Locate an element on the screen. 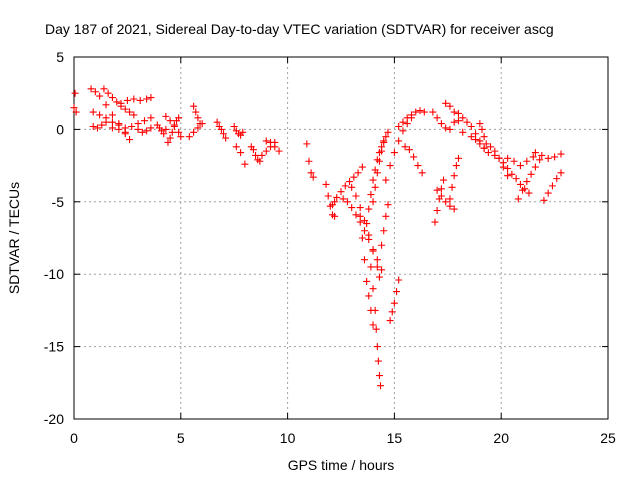  y-tick-label: -10 is located at coordinates (54, 274).